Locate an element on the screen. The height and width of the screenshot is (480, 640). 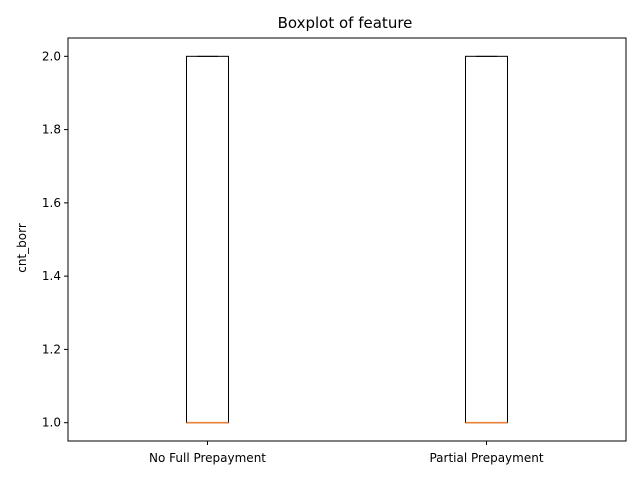
y-tick-label: 1.2 is located at coordinates (51, 349).